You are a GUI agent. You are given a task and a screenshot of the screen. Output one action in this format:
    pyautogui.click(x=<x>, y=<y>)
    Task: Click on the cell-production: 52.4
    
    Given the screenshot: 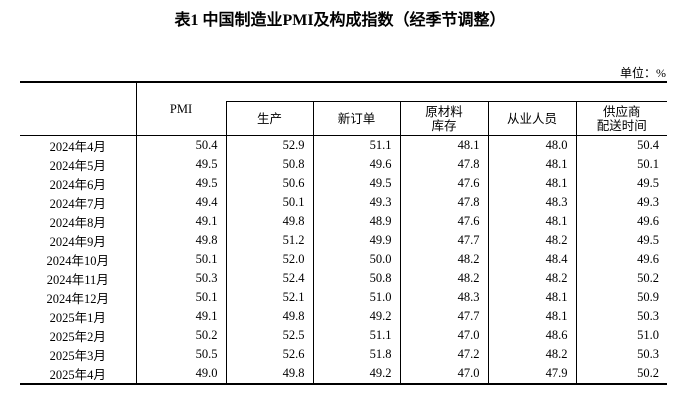 What is the action you would take?
    pyautogui.click(x=269, y=278)
    